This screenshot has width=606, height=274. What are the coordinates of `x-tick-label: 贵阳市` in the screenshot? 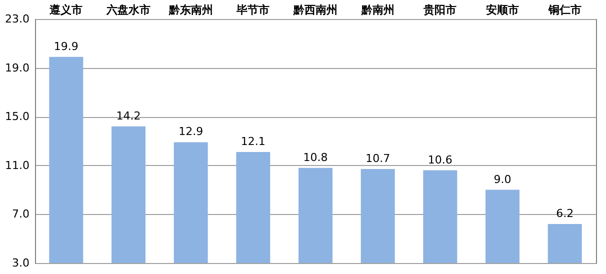 It's located at (439, 10).